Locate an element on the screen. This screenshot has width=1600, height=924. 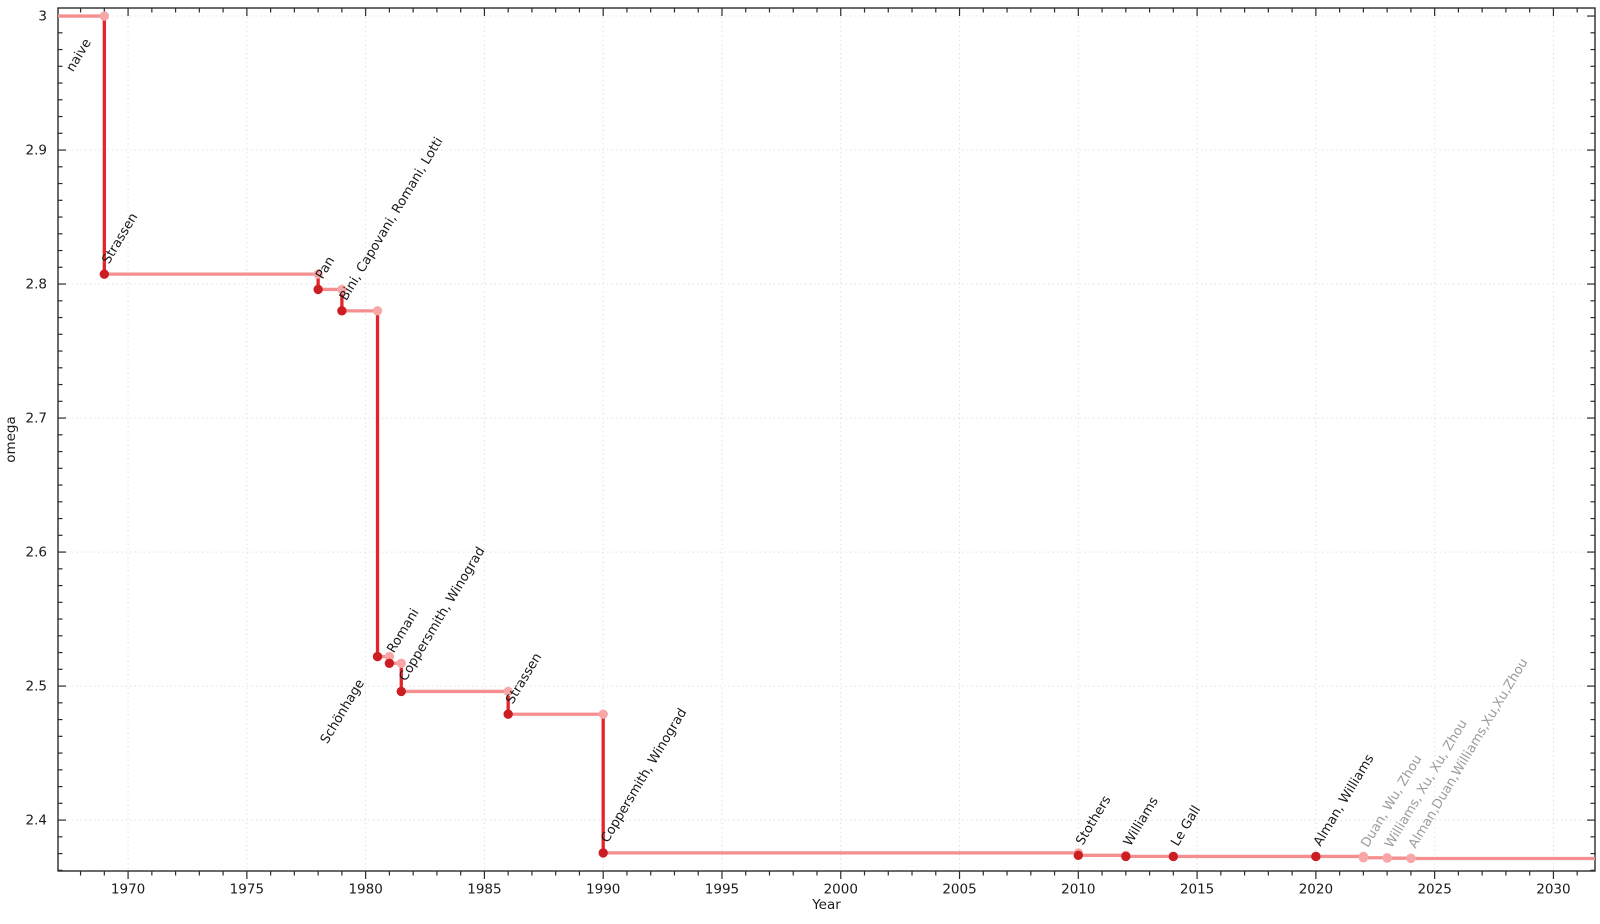
x-tick-label: 1970 is located at coordinates (128, 890).